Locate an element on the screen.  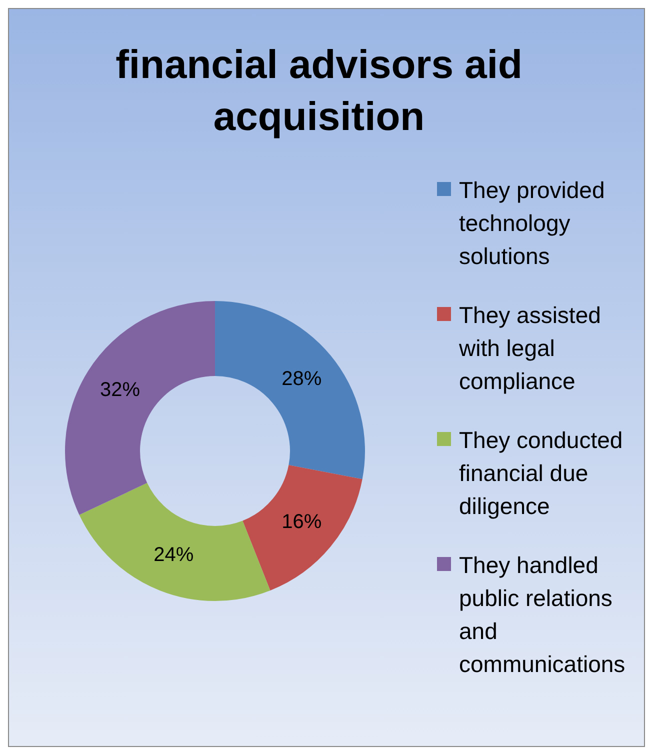
chart-title: financial advisors aid acquisition is located at coordinates (319, 91).